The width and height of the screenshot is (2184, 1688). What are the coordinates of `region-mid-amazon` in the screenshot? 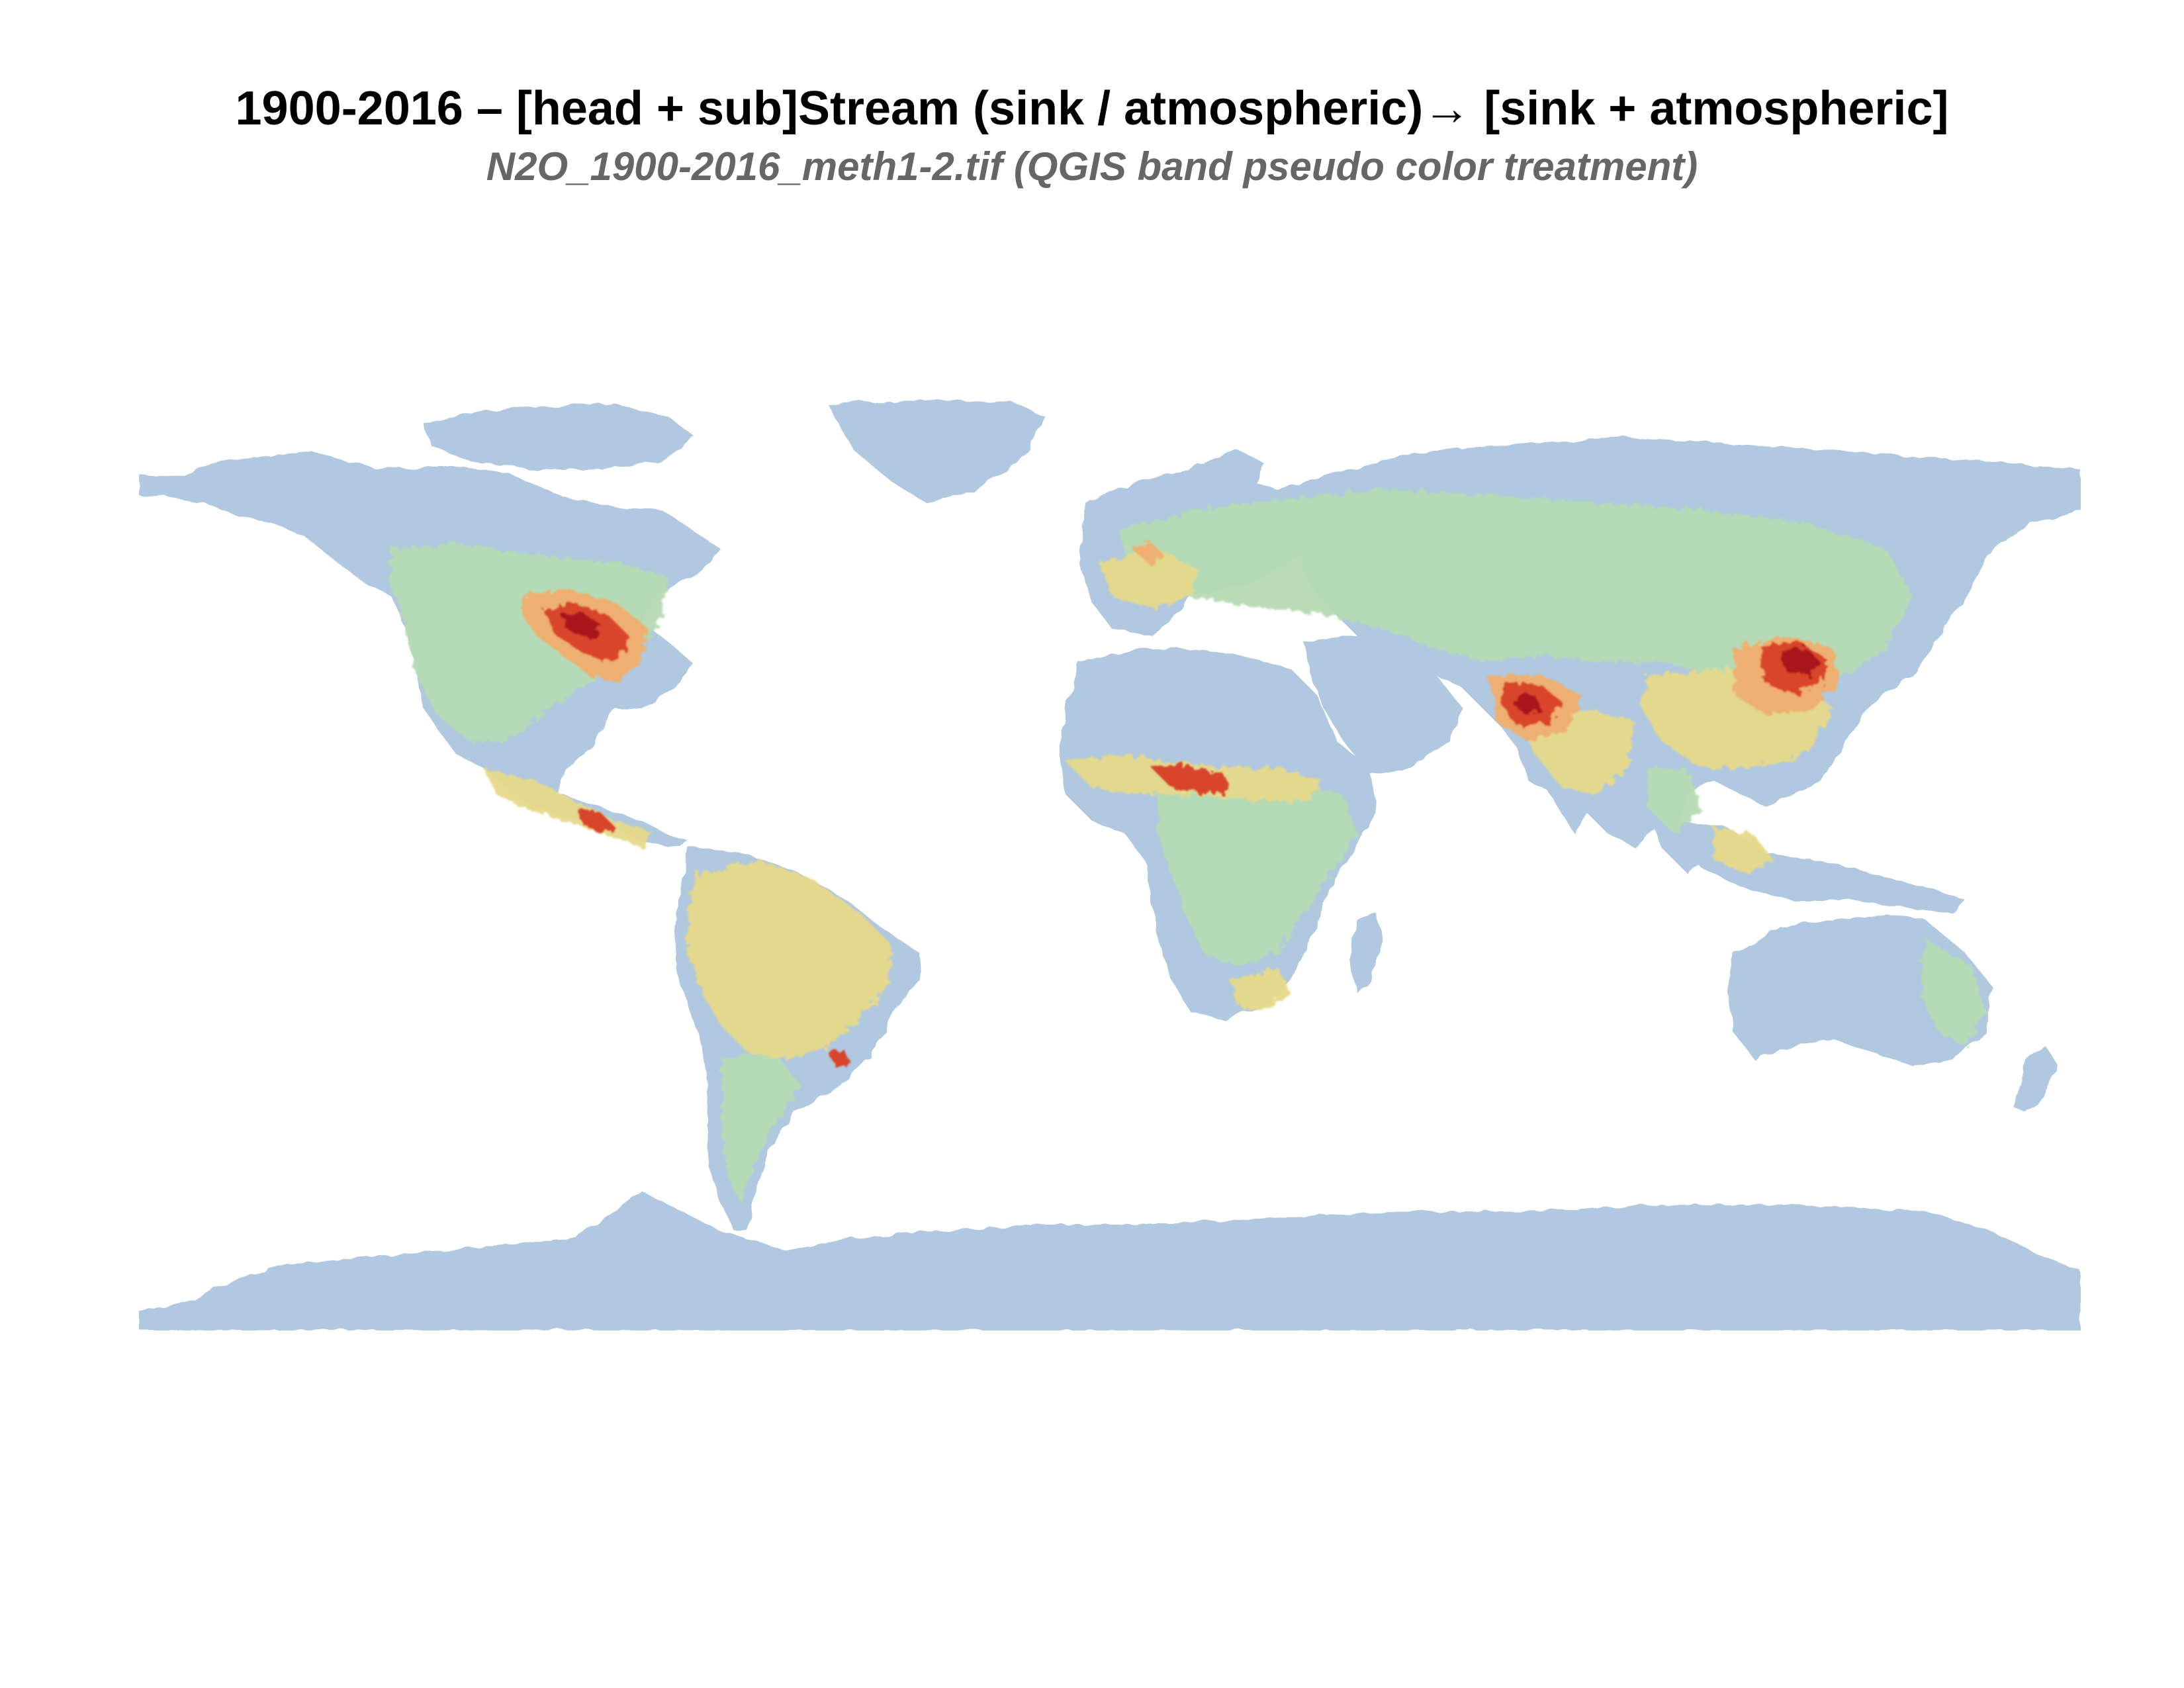 It's located at (791, 960).